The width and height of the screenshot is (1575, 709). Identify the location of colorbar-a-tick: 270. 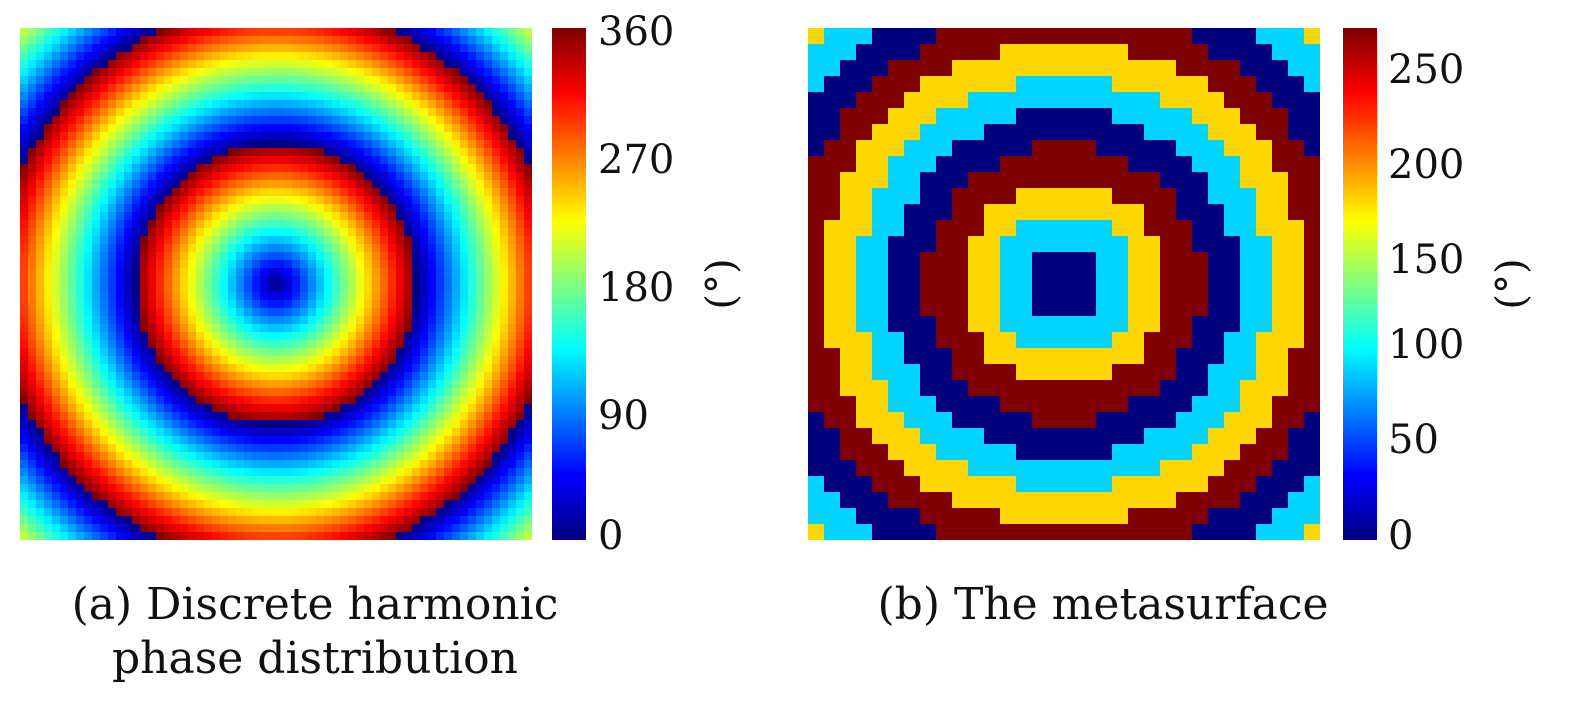
(636, 160).